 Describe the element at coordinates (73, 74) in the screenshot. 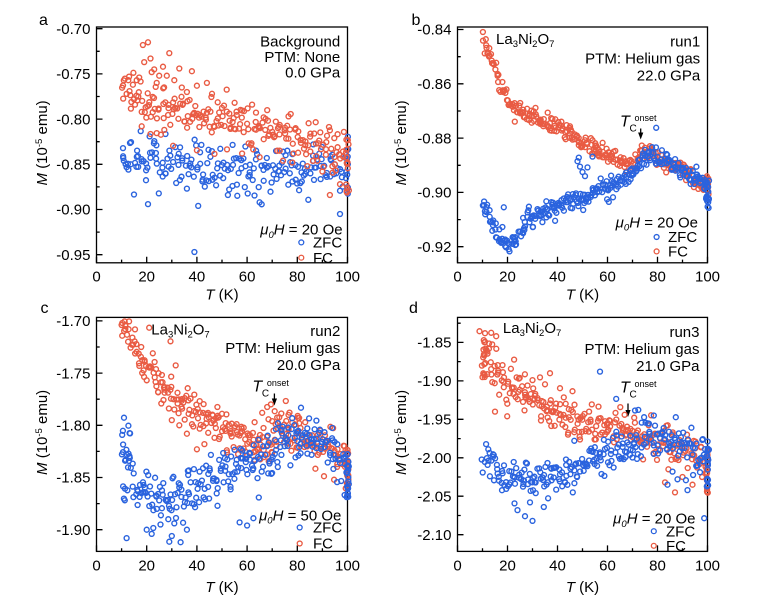

I see `svg-text: -0.75` at that location.